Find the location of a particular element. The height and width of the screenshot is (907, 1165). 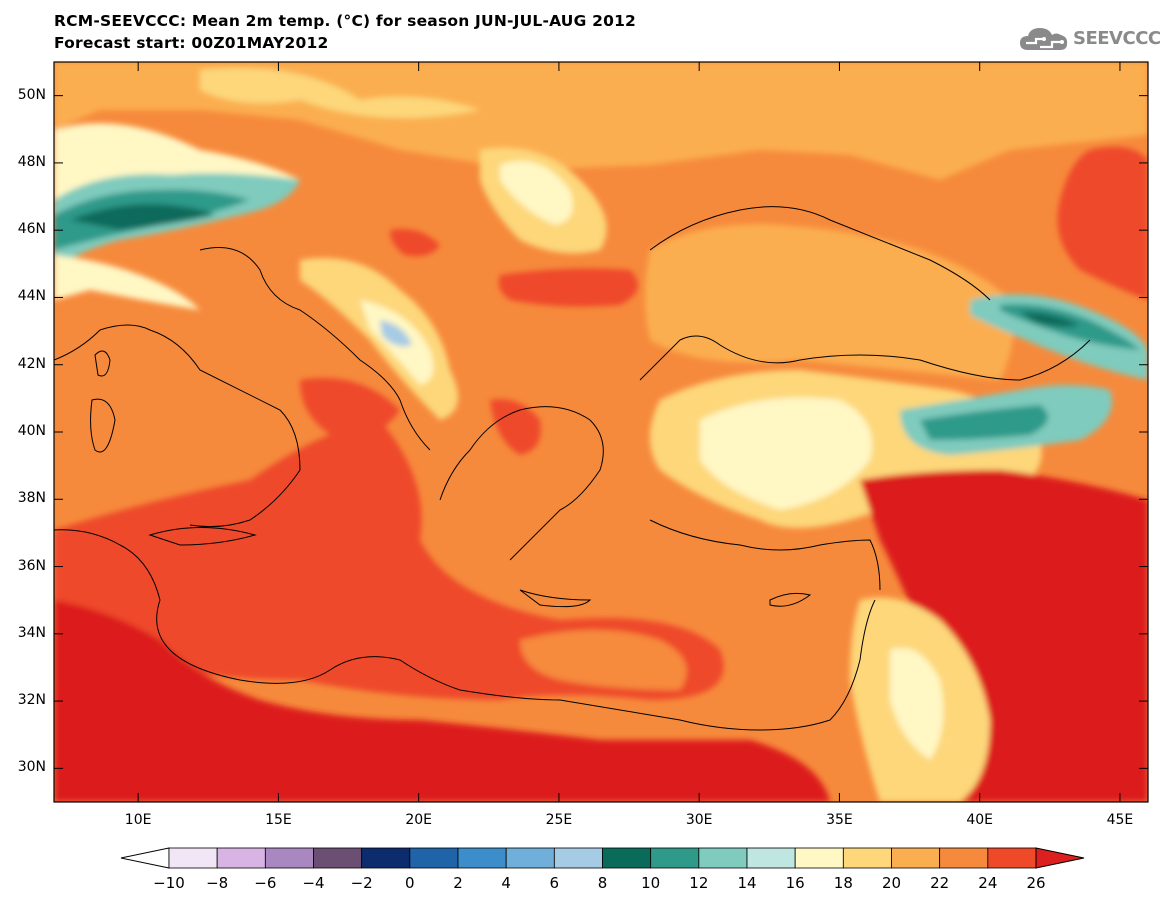

logo-text: SEEVCCC is located at coordinates (1117, 38).